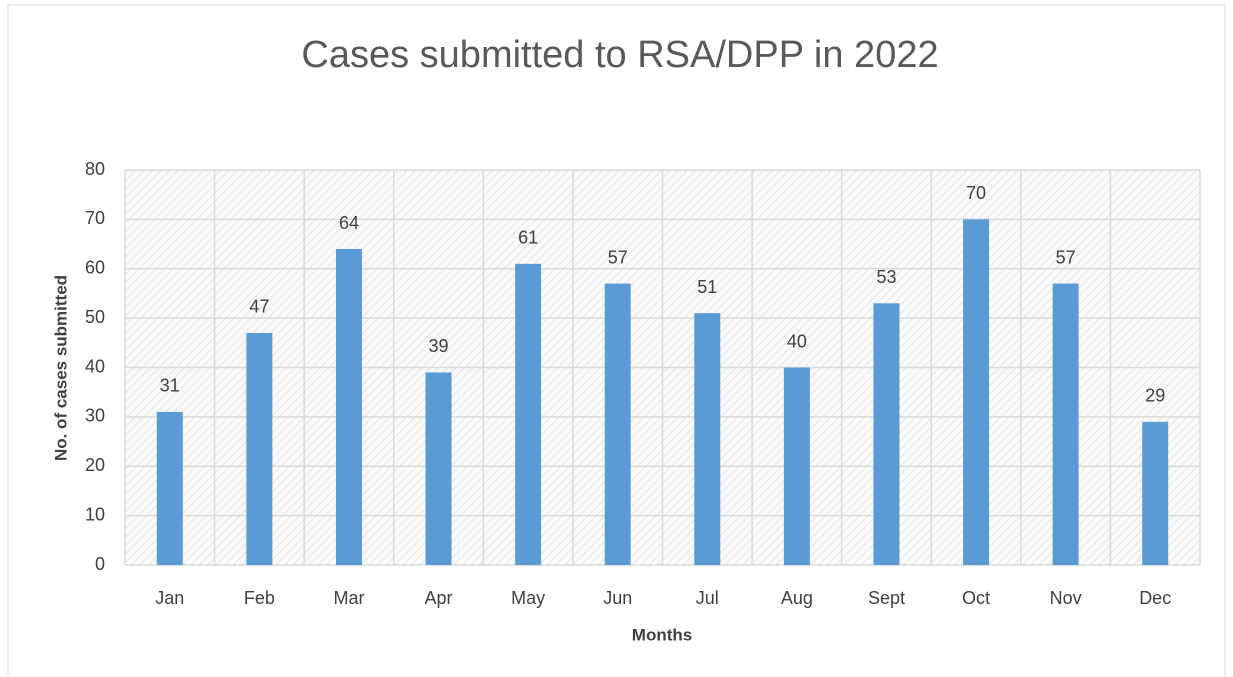  Describe the element at coordinates (349, 223) in the screenshot. I see `data-label: 64` at that location.